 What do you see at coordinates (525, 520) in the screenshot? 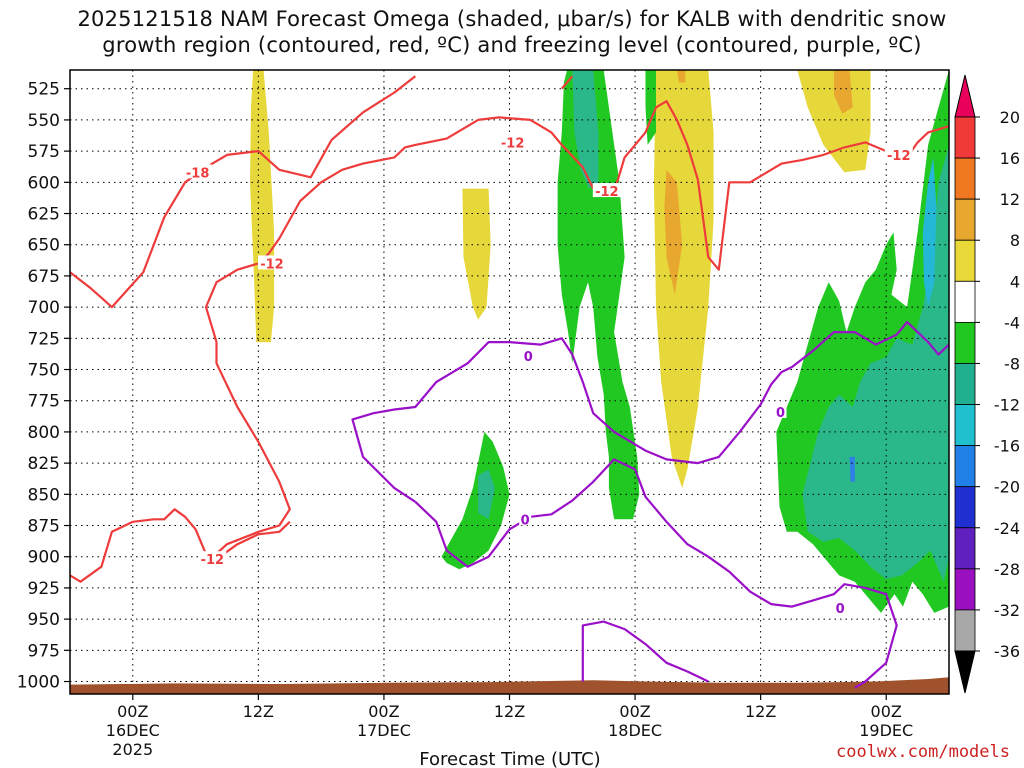
I see `contour-label-7: 0` at bounding box center [525, 520].